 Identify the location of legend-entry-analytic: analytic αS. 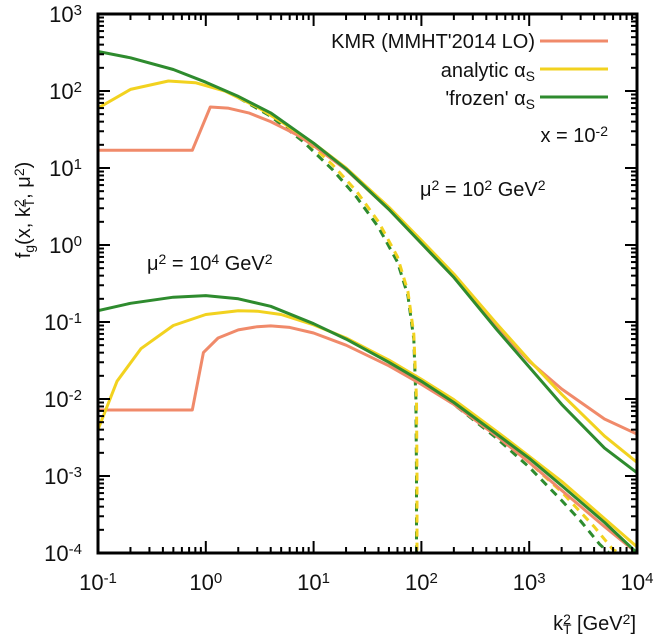
(524, 72).